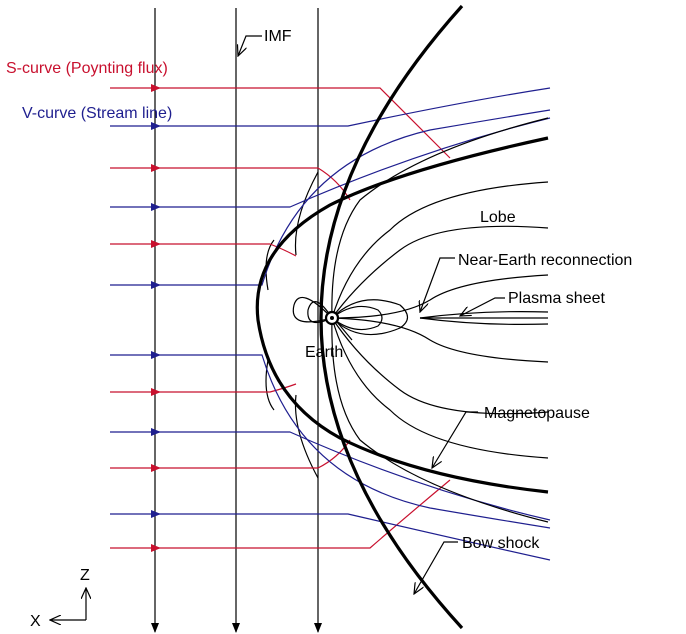  Describe the element at coordinates (278, 36) in the screenshot. I see `imf-label: IMF` at that location.